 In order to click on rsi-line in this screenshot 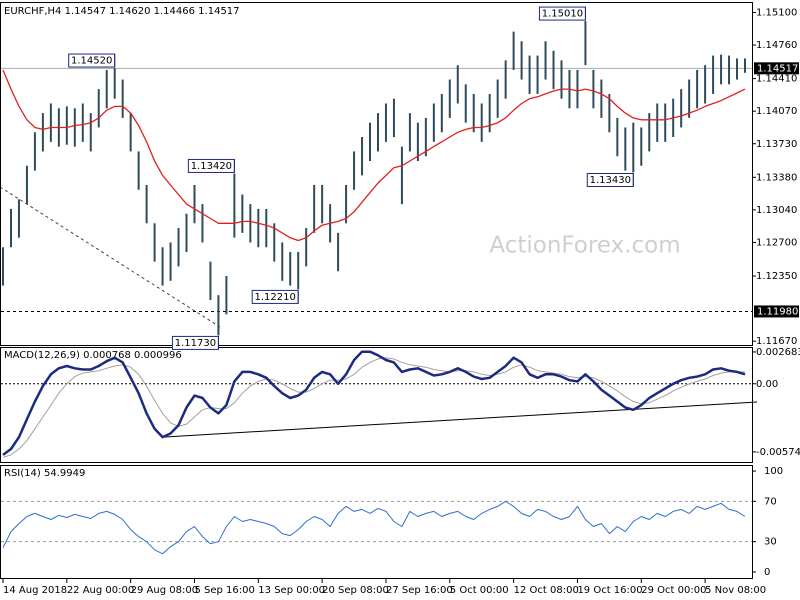, I will do `click(374, 527)`.